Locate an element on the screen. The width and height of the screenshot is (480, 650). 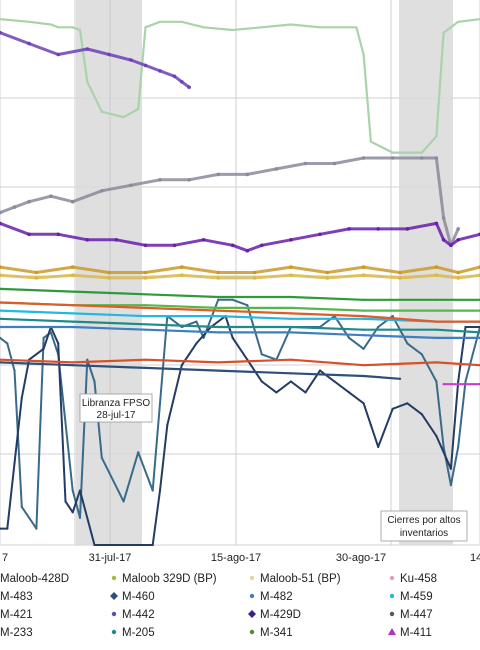
legend-label-13: M-205 is located at coordinates (138, 633).